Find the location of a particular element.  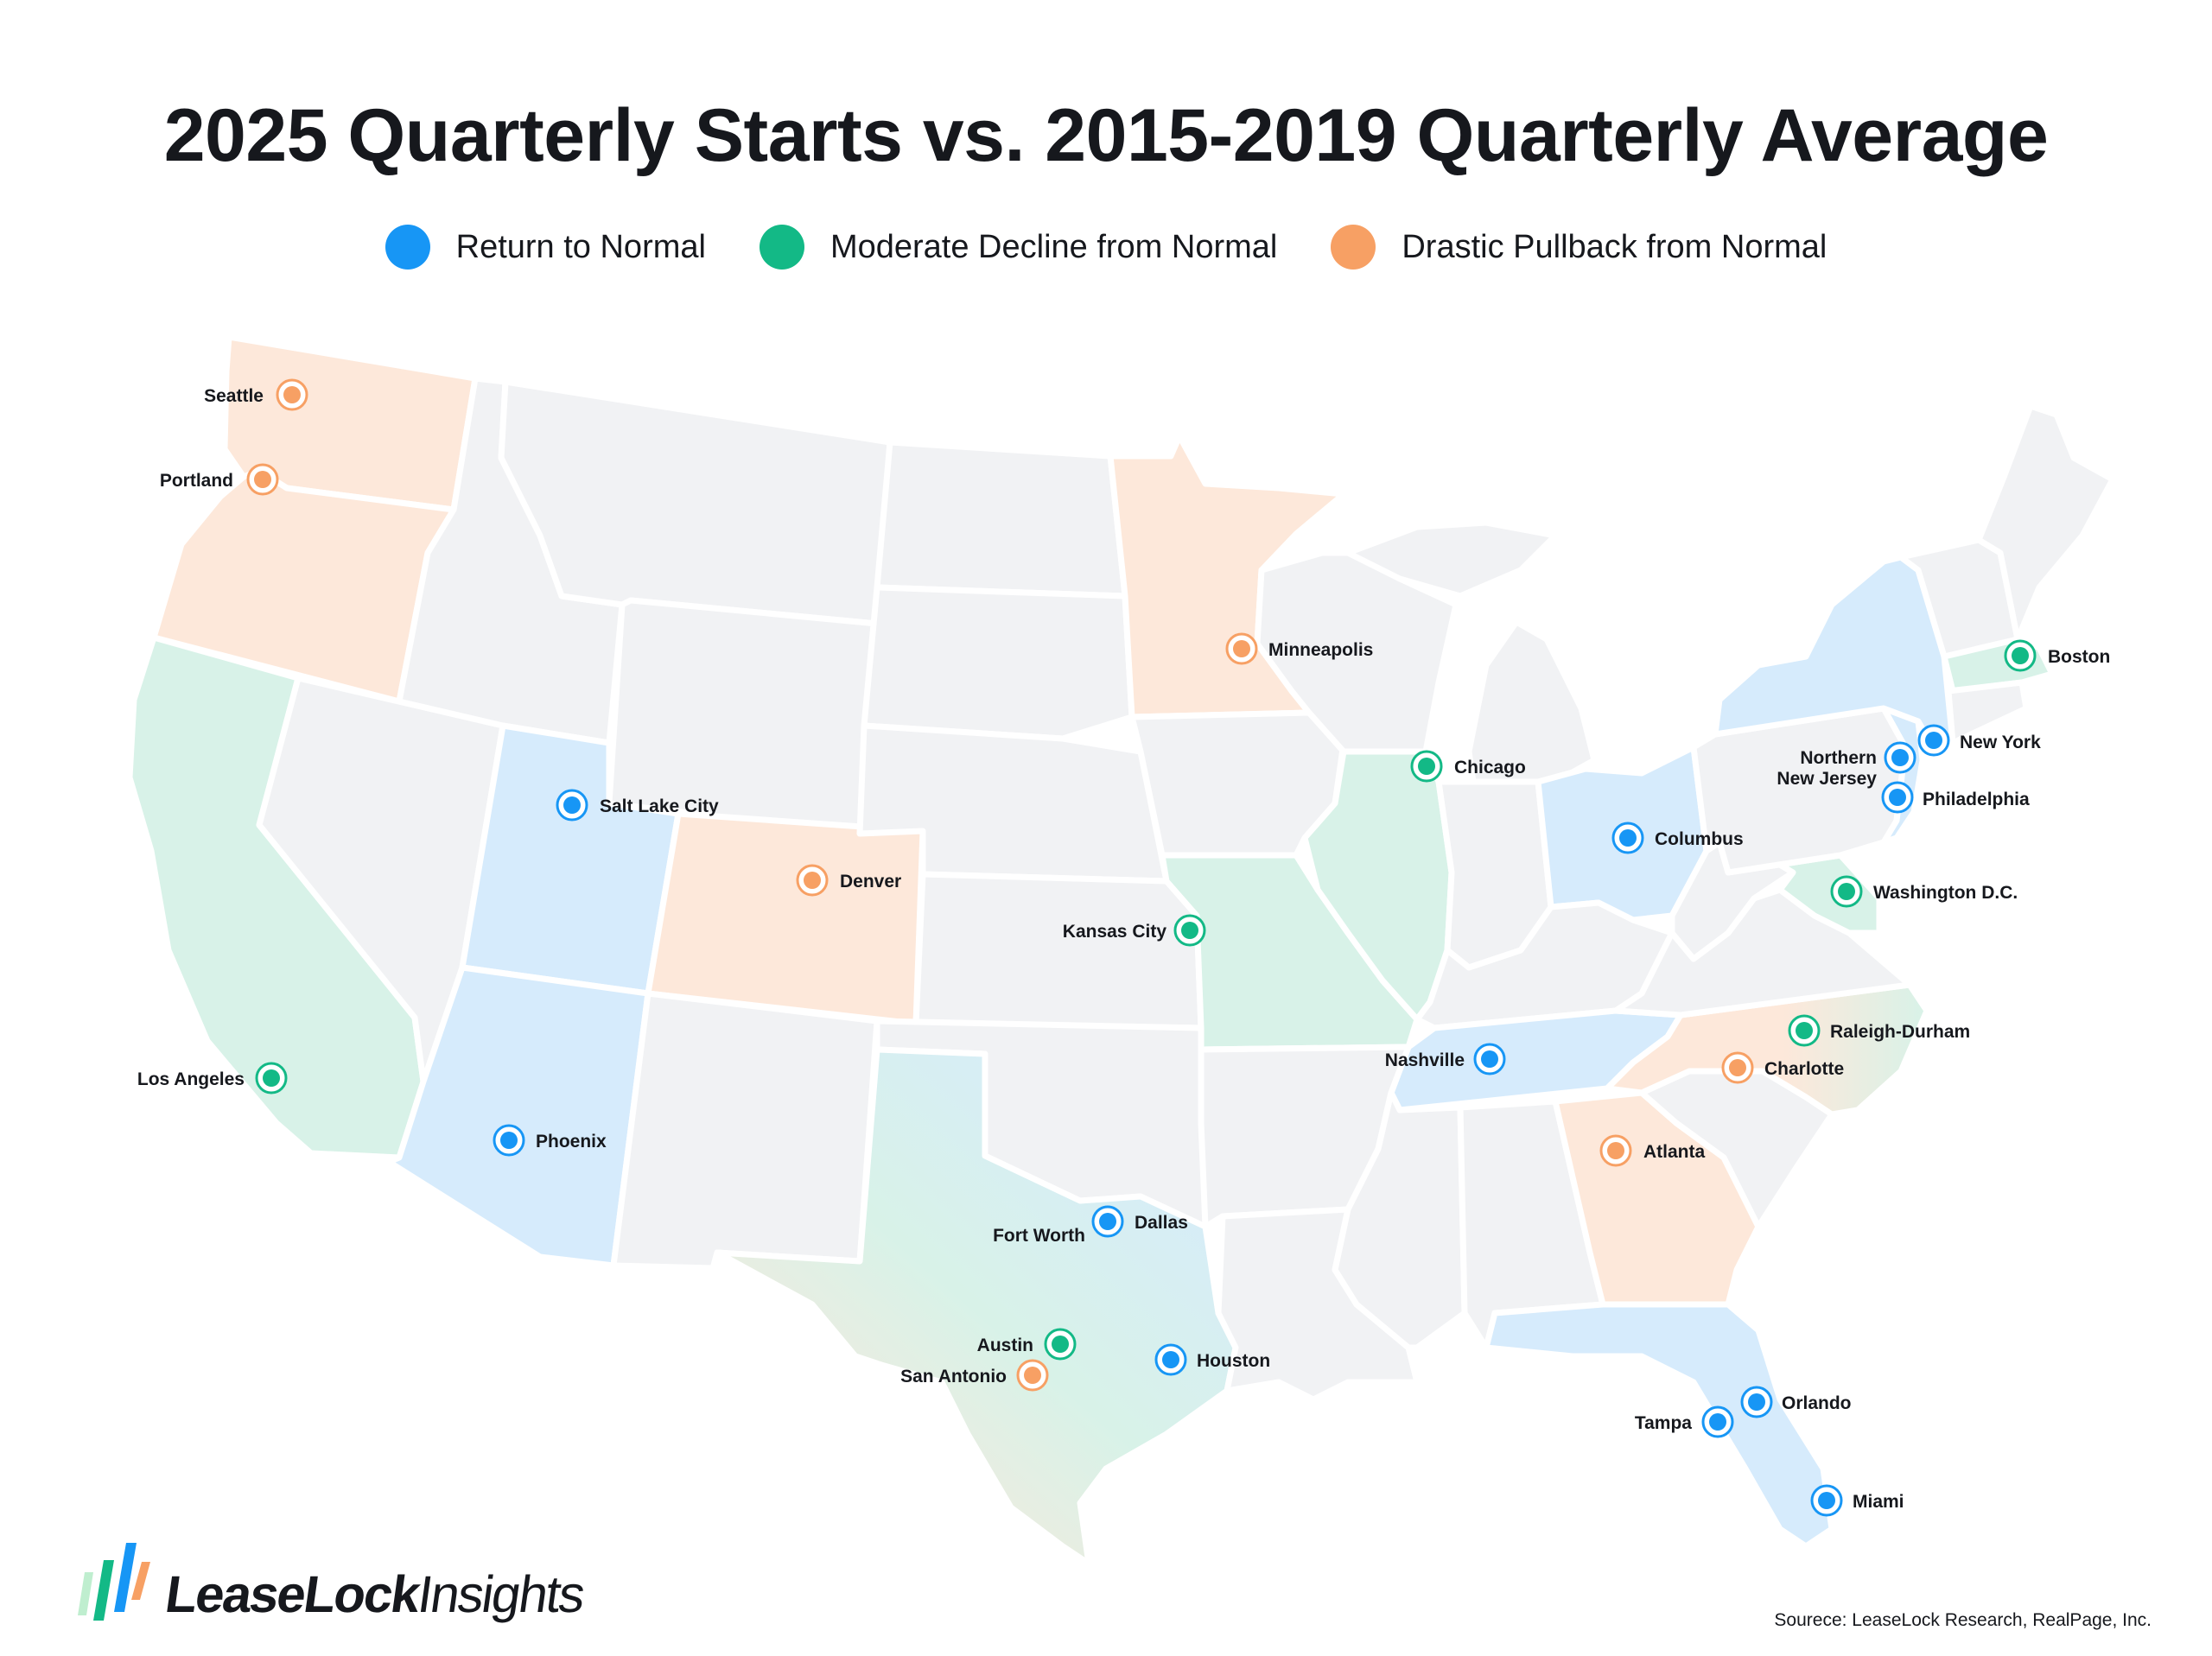

city-label: Tampa is located at coordinates (1663, 1423).